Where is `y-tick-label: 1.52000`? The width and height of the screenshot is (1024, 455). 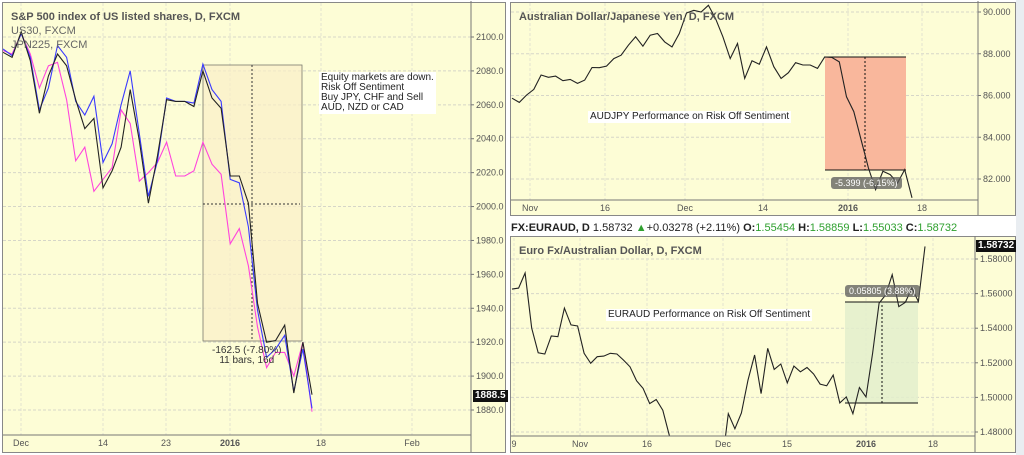
y-tick-label: 1.52000 is located at coordinates (996, 363).